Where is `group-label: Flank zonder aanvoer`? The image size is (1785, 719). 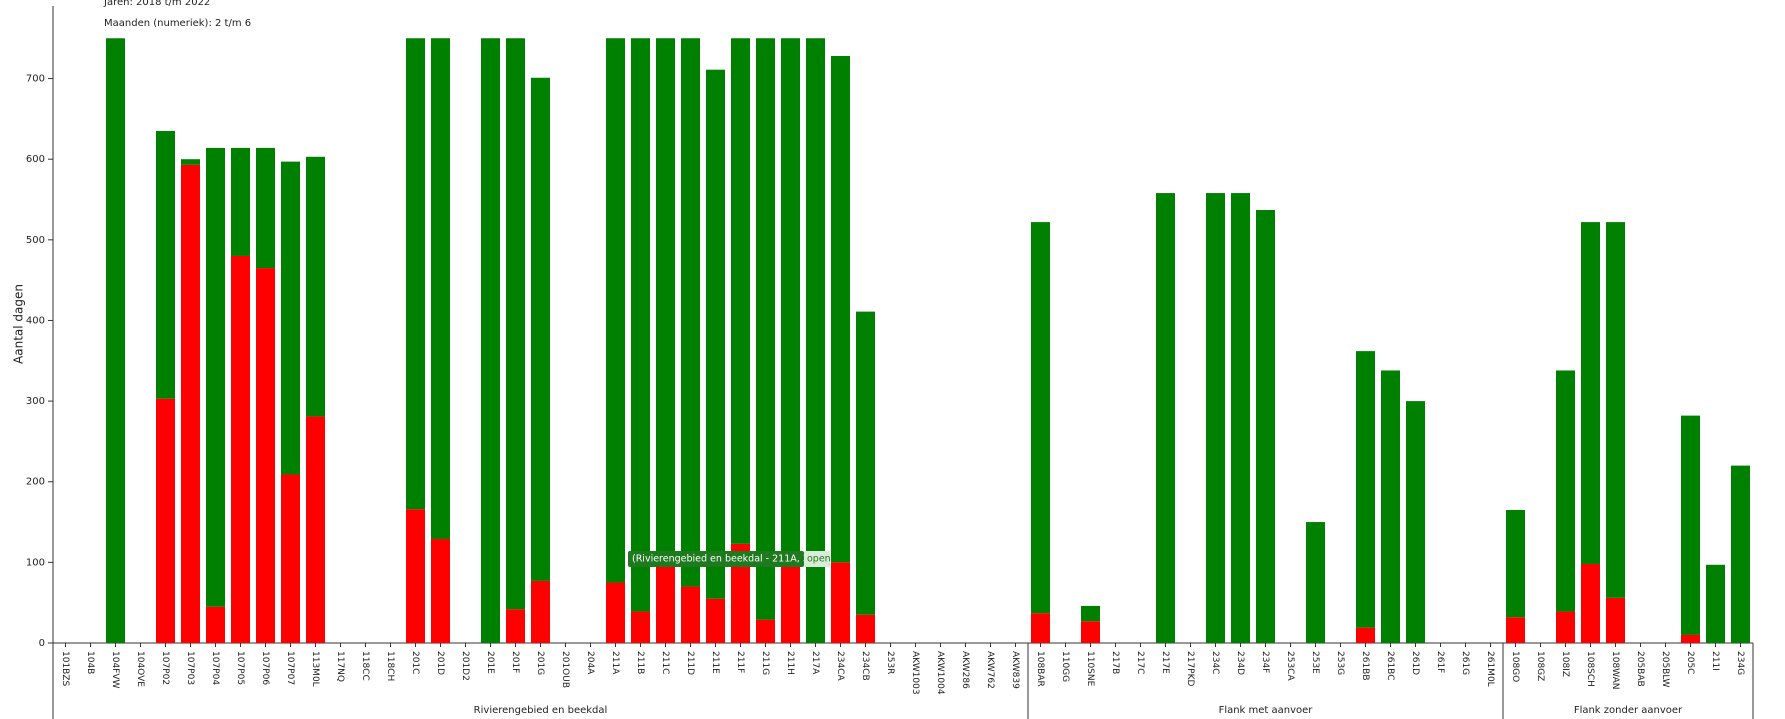 group-label: Flank zonder aanvoer is located at coordinates (1628, 710).